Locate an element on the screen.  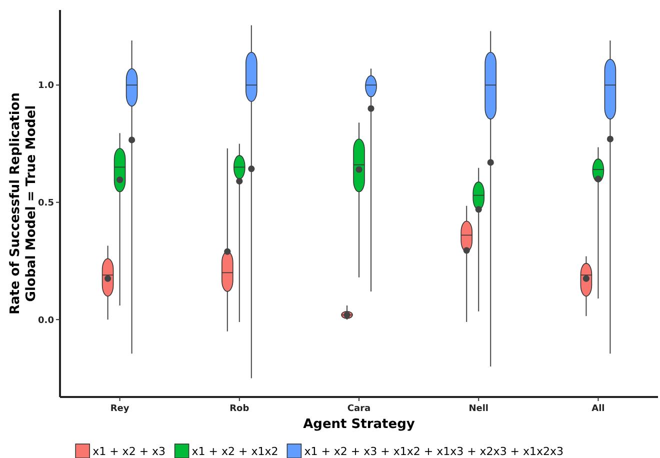
legend-label: x1 + x2 + x1x2 is located at coordinates (235, 451).